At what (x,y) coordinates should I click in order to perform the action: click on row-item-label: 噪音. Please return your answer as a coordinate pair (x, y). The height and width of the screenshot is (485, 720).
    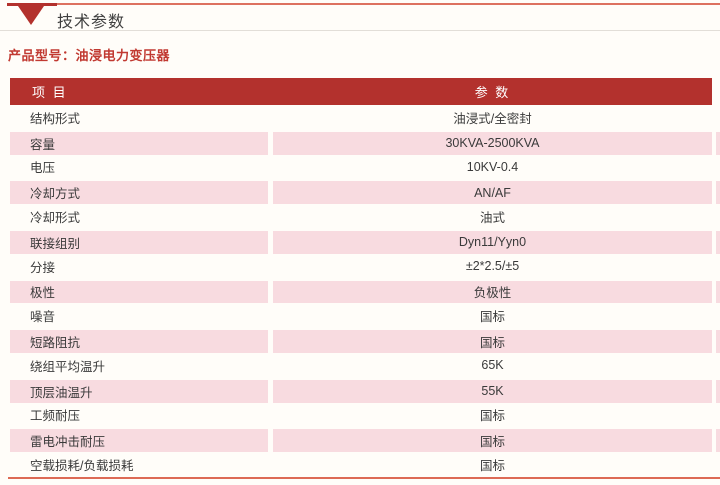
    Looking at the image, I should click on (43, 317).